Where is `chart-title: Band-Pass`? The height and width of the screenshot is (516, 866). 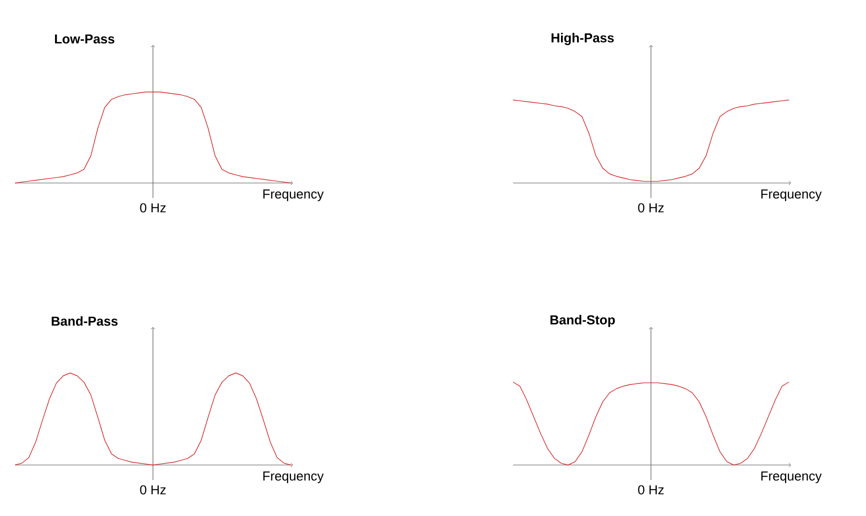
chart-title: Band-Pass is located at coordinates (85, 321).